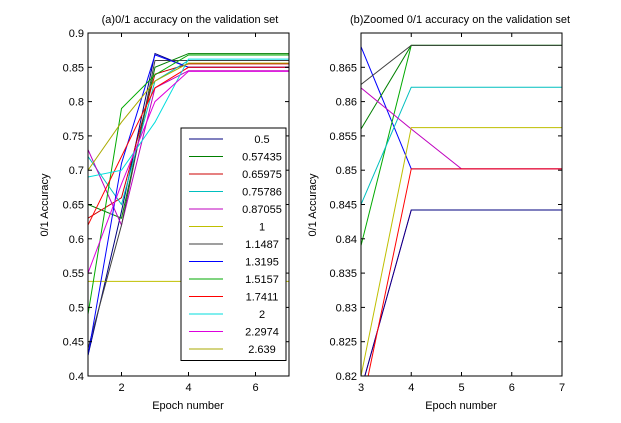  What do you see at coordinates (262, 193) in the screenshot?
I see `legend-entry-label: 0.75786` at bounding box center [262, 193].